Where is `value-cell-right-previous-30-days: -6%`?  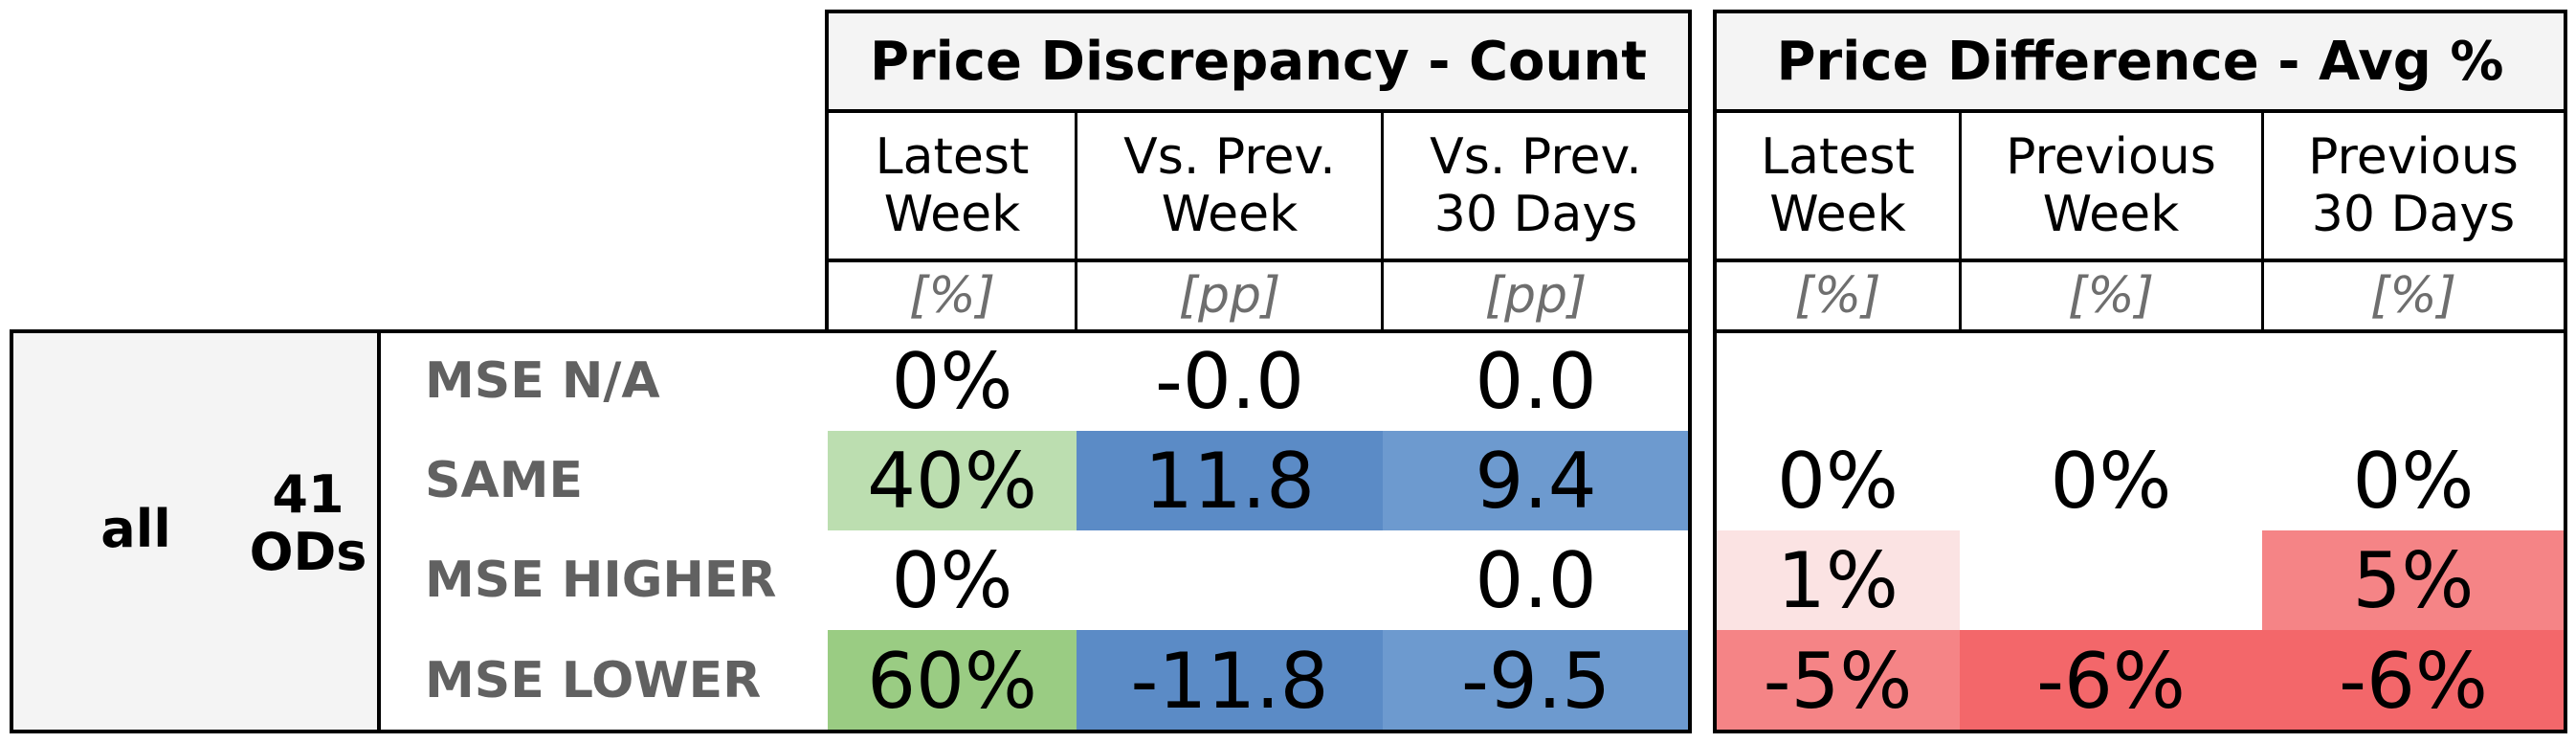
value-cell-right-previous-30-days: -6% is located at coordinates (2413, 681).